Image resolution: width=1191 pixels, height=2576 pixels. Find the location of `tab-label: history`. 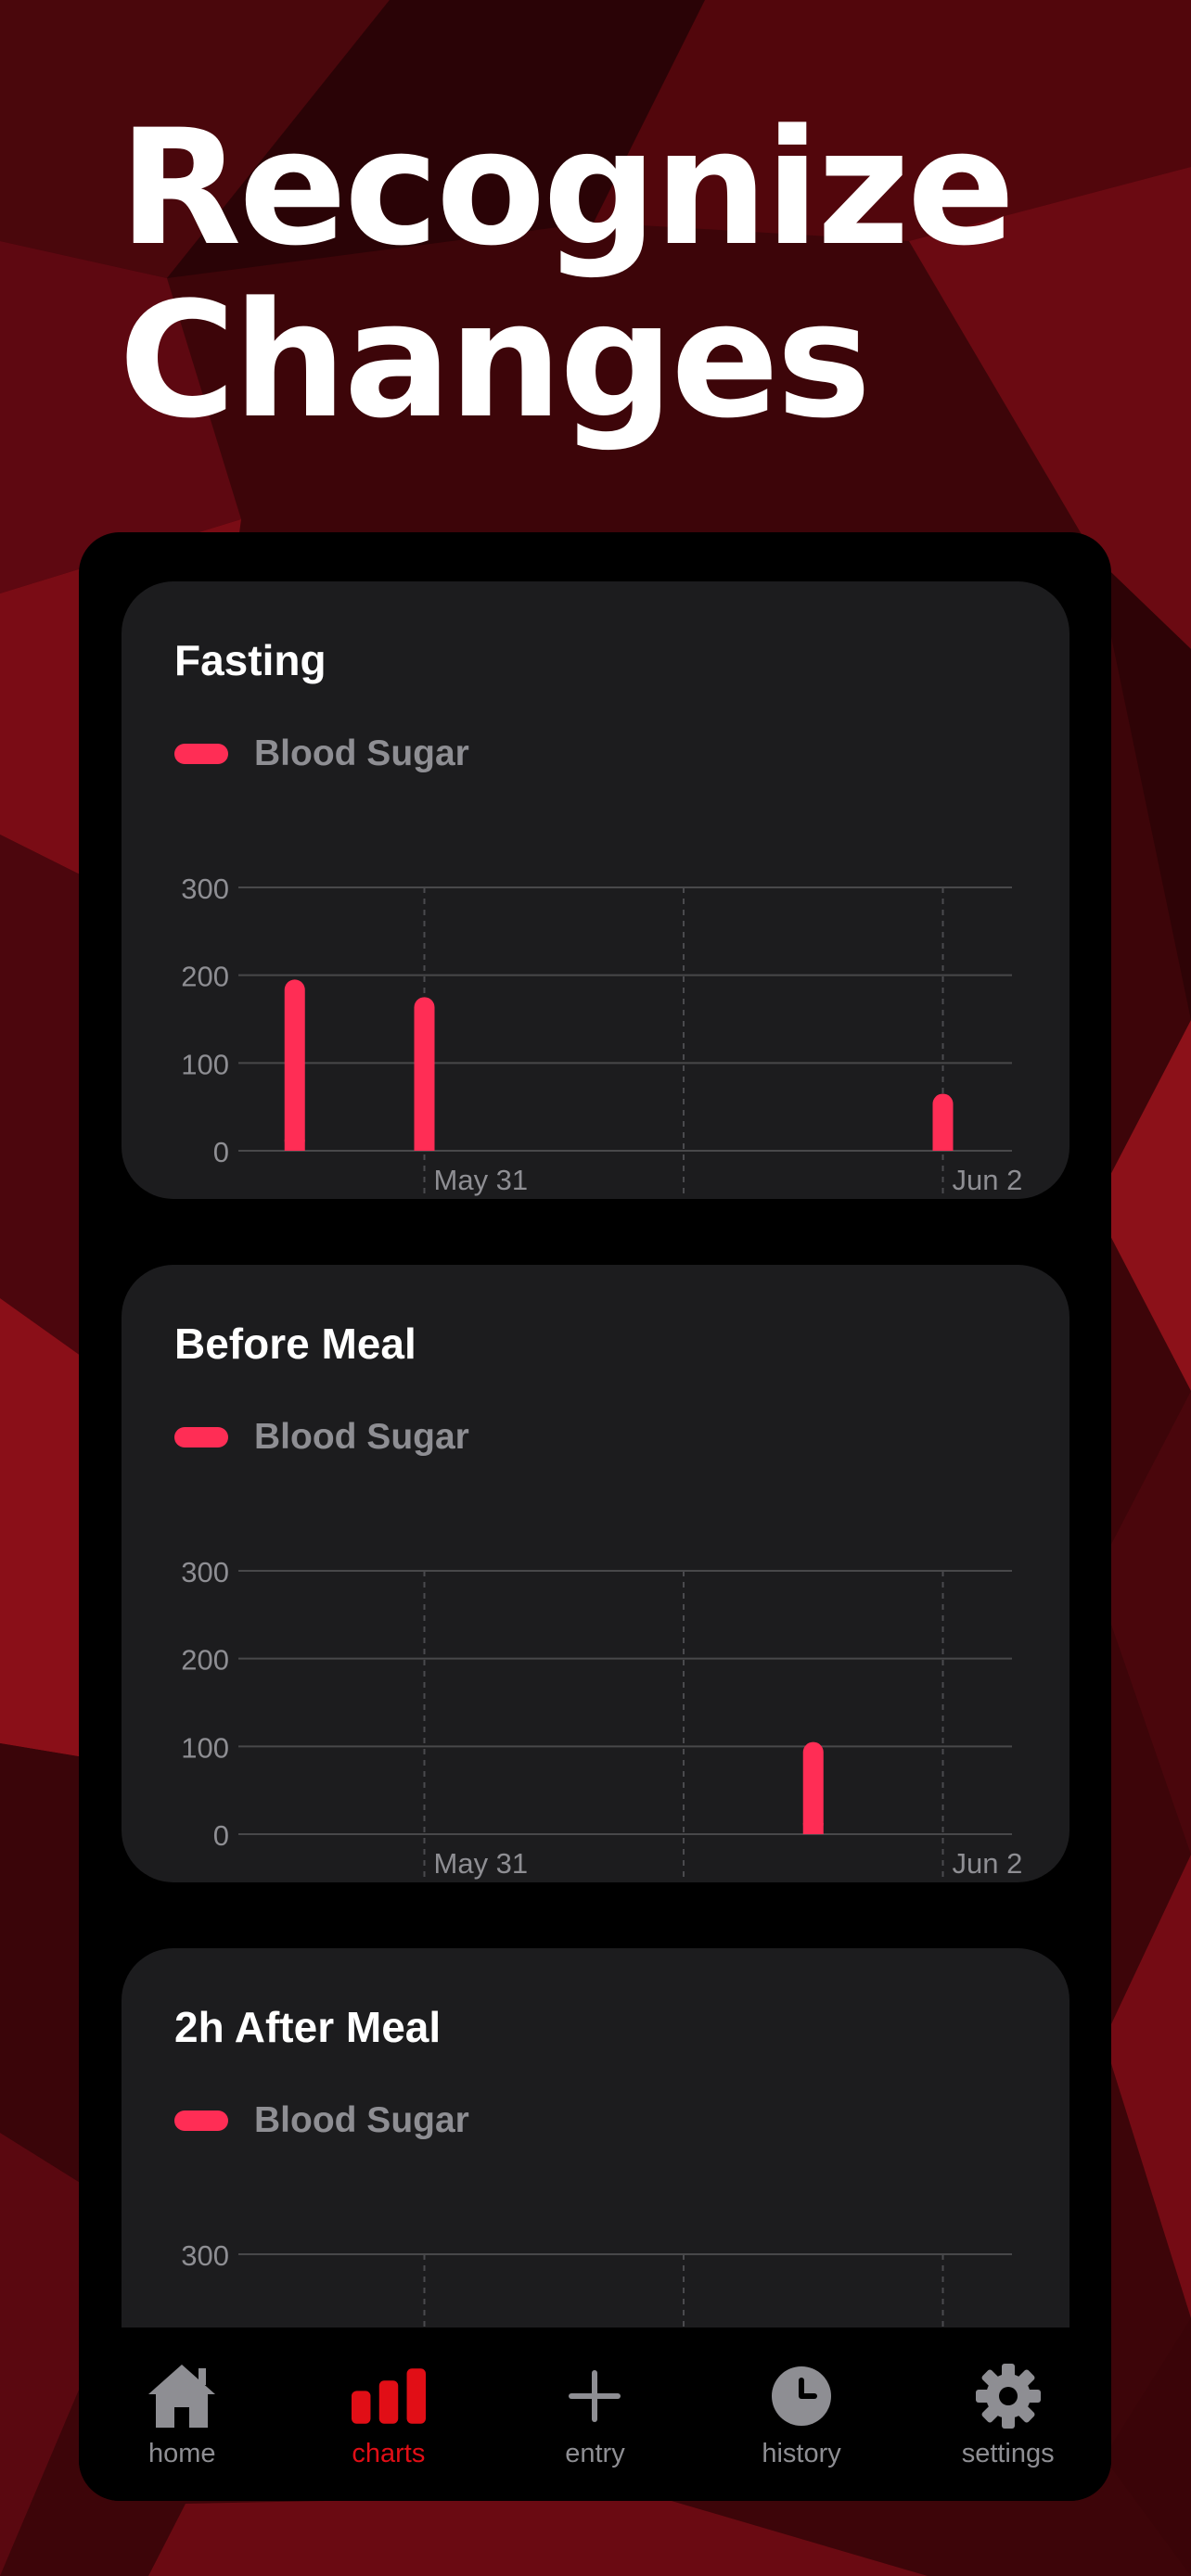

tab-label: history is located at coordinates (801, 2453).